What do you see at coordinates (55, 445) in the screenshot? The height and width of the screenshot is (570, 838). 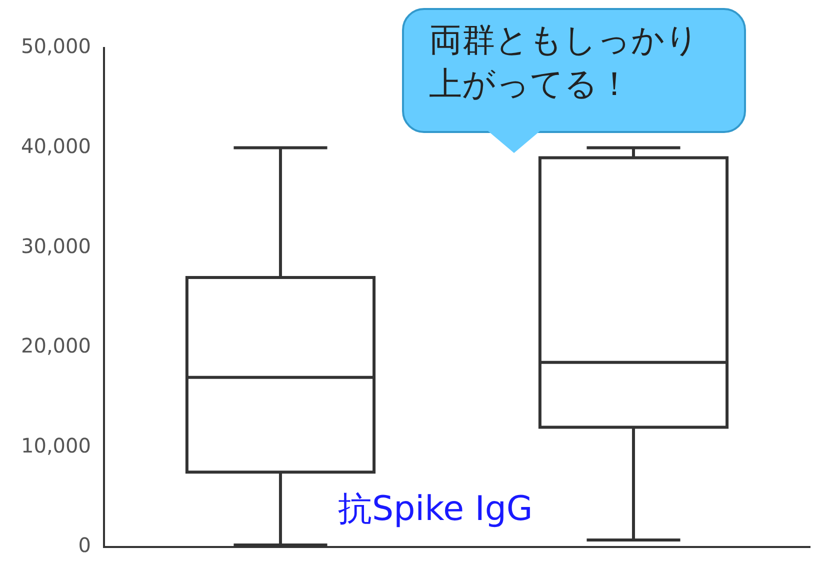 I see `y-tick-label: 10,000` at bounding box center [55, 445].